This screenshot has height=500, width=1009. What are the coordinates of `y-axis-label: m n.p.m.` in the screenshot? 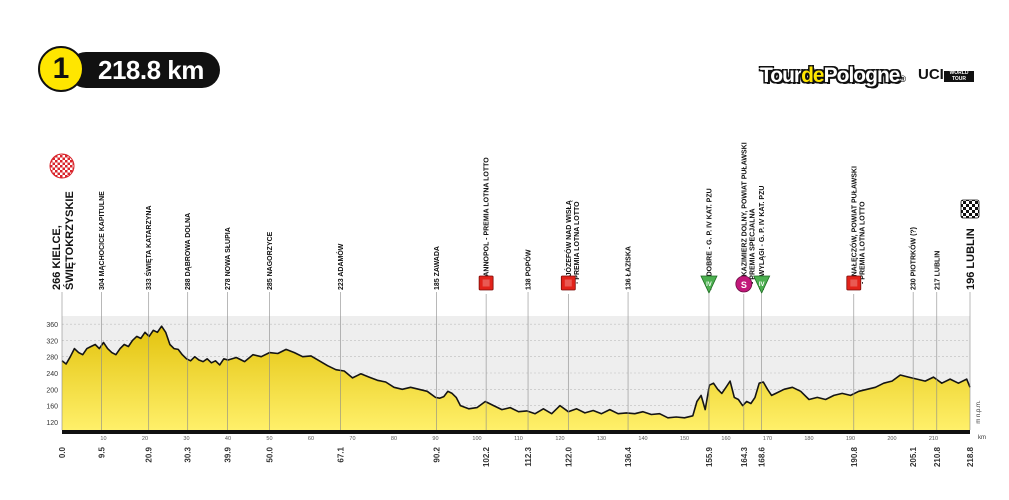 It's located at (979, 412).